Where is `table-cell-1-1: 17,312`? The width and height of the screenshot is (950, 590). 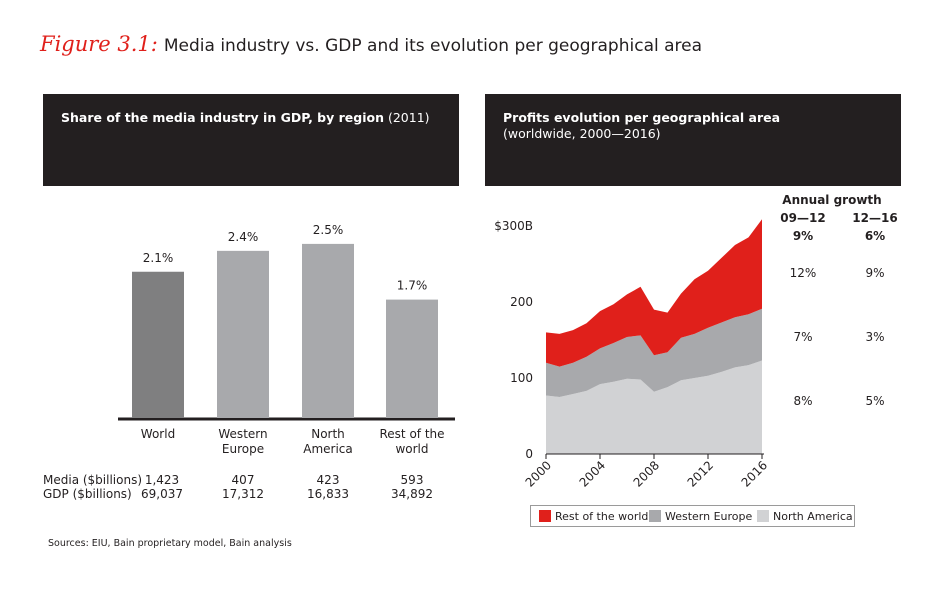 table-cell-1-1: 17,312 is located at coordinates (243, 494).